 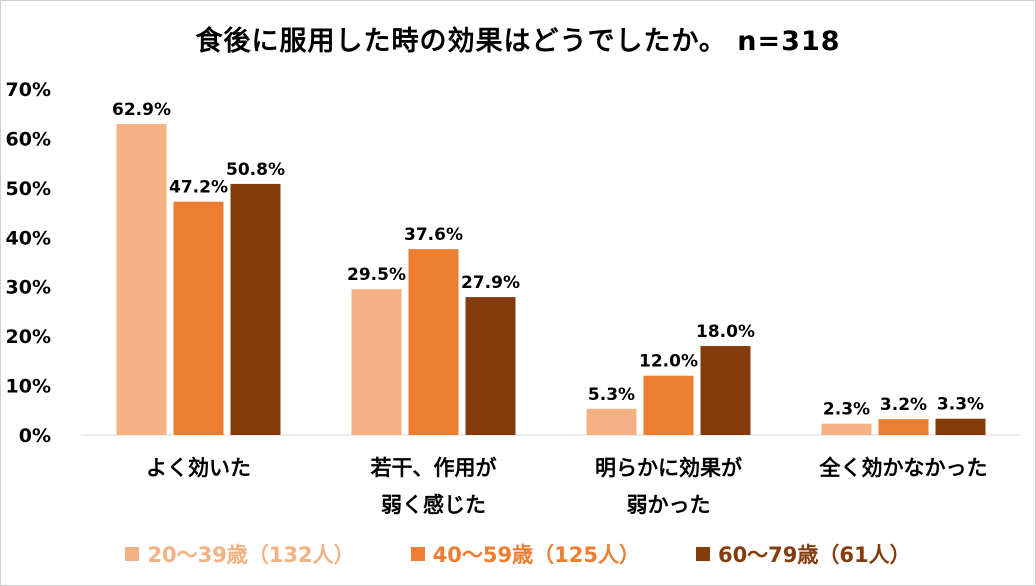 I want to click on legend-label-40-59: 40～59歳（125人）, so click(x=536, y=555).